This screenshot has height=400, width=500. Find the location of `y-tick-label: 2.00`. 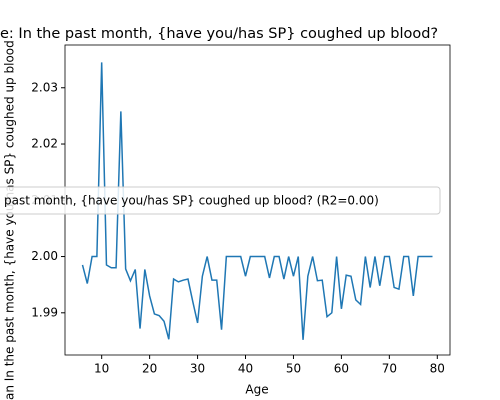

y-tick-label: 2.00 is located at coordinates (44, 256).